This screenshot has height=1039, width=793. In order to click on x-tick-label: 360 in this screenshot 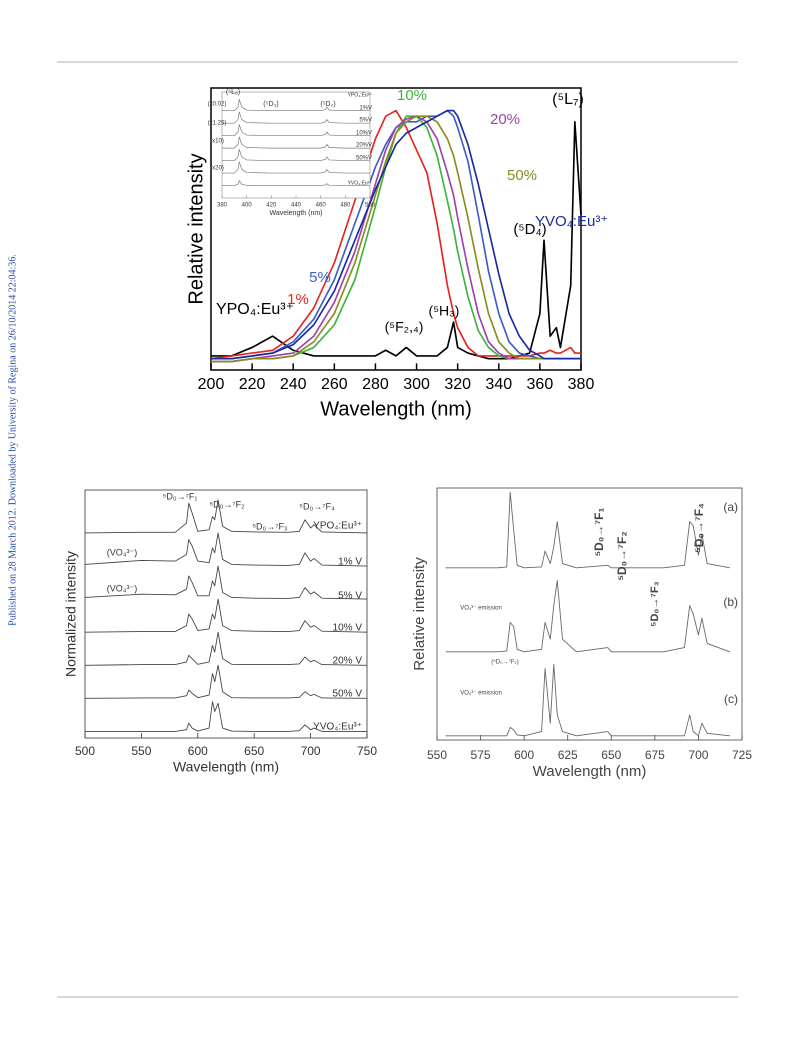, I will do `click(540, 384)`.